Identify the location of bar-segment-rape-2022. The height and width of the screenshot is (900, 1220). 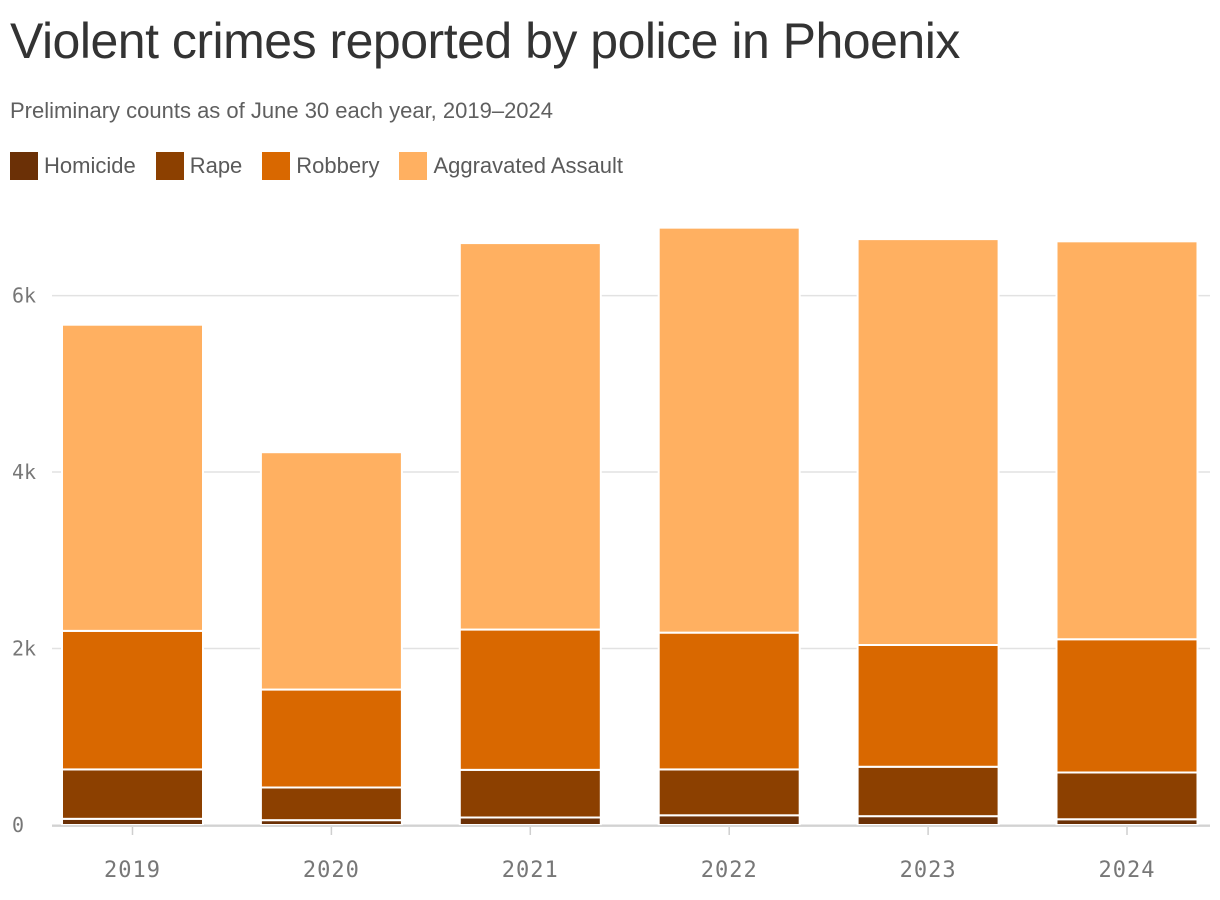
(729, 792).